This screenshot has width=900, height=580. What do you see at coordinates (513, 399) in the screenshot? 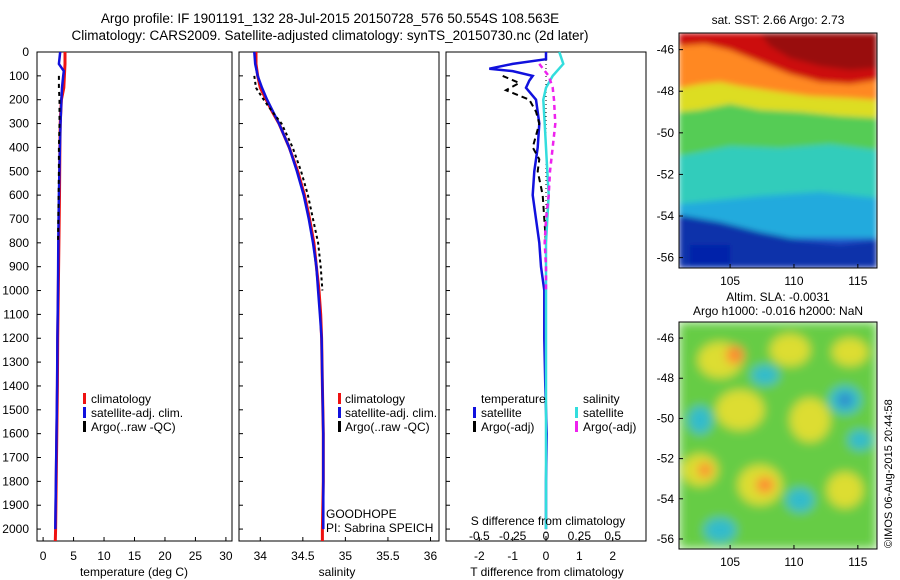
I see `legend-header-temperature: temperature` at bounding box center [513, 399].